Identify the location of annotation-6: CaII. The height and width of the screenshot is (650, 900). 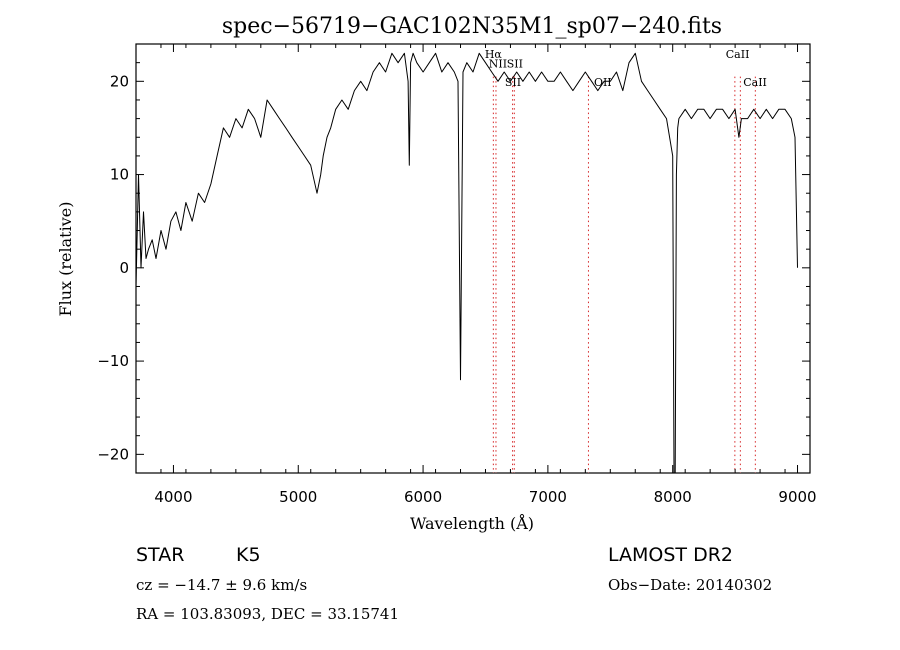
(755, 82).